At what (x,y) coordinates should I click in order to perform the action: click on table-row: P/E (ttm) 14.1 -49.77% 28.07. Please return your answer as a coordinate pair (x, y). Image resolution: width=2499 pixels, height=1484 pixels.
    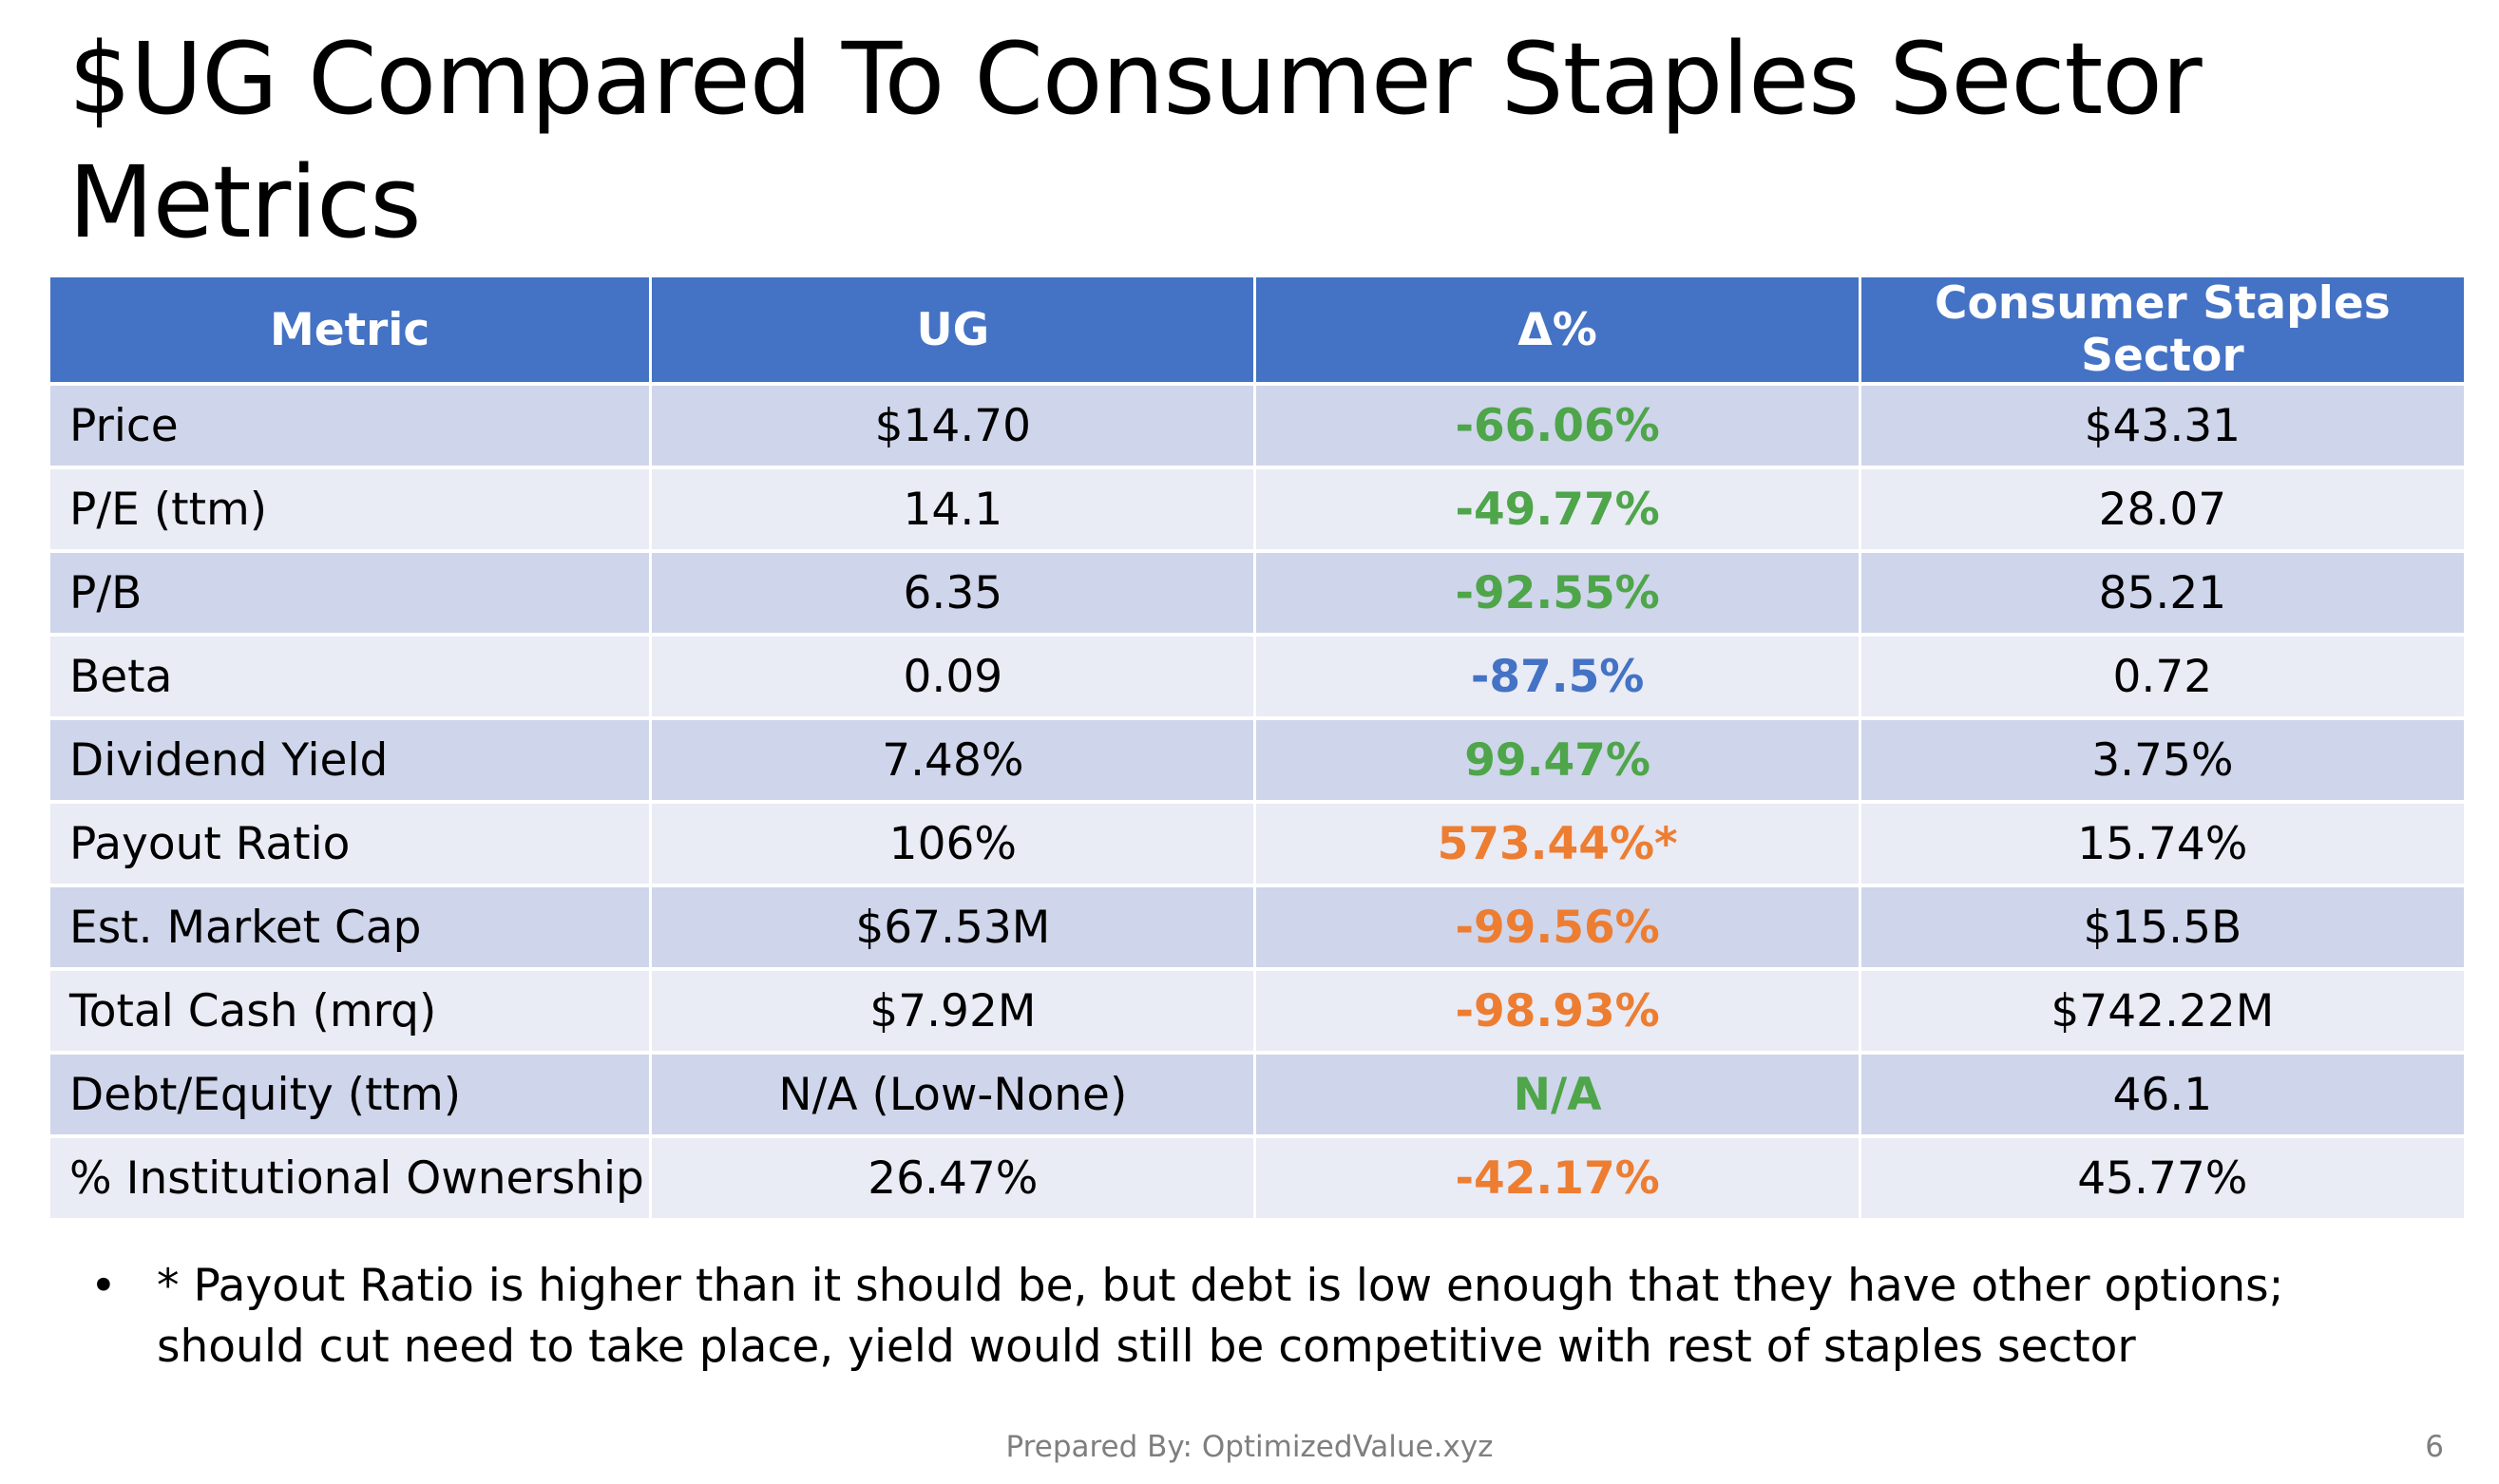
    Looking at the image, I should click on (1257, 509).